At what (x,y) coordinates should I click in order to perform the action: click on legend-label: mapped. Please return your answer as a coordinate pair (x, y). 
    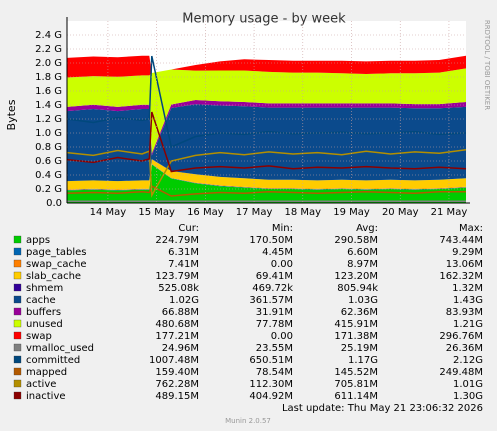
    Looking at the image, I should click on (46, 372).